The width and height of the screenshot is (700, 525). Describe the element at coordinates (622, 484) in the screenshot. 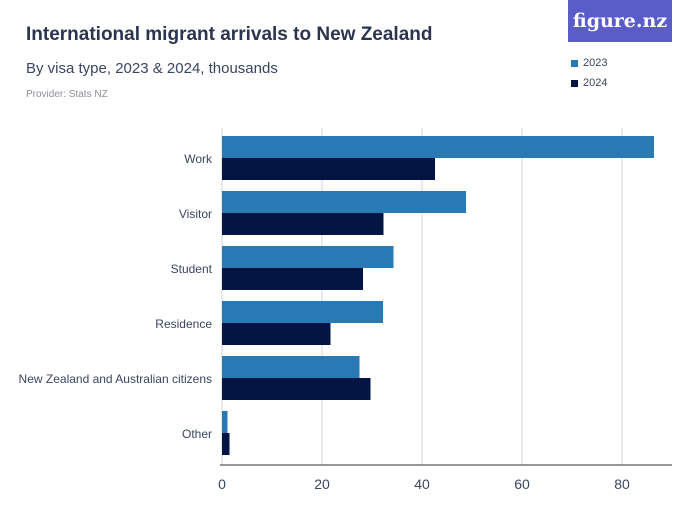

I see `x-tick-label: 80` at that location.